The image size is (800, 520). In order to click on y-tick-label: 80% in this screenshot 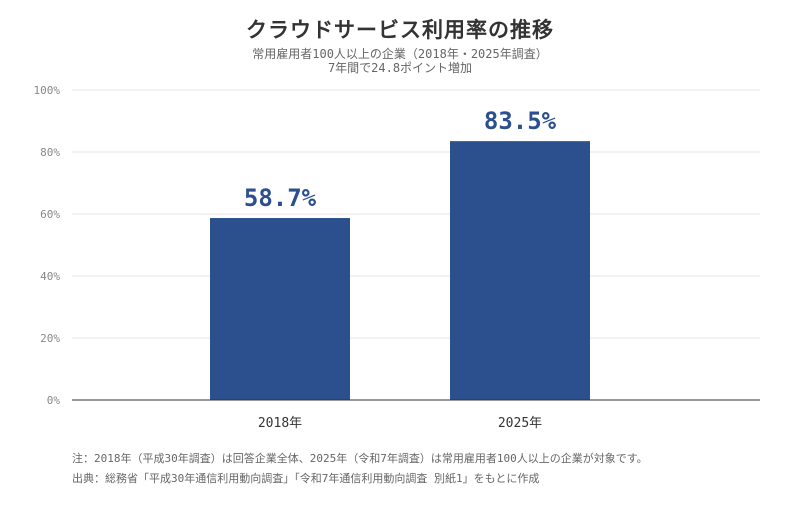, I will do `click(50, 152)`.